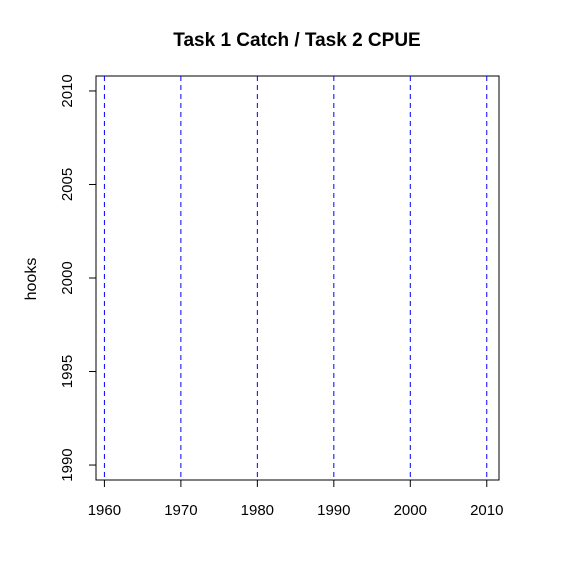  Describe the element at coordinates (67, 464) in the screenshot. I see `y-tick-label-1990: 1990` at that location.